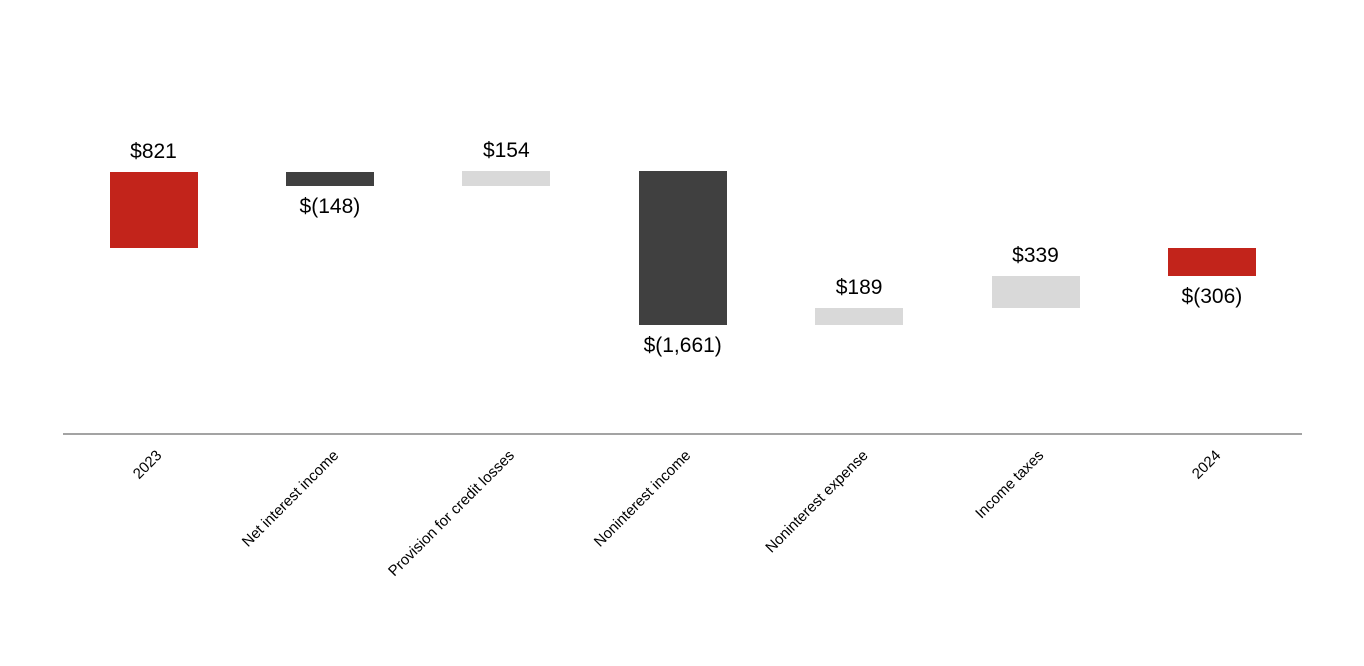 This screenshot has width=1364, height=666. I want to click on x-axis-label-noninterest-expense: Noninterest expense, so click(816, 502).